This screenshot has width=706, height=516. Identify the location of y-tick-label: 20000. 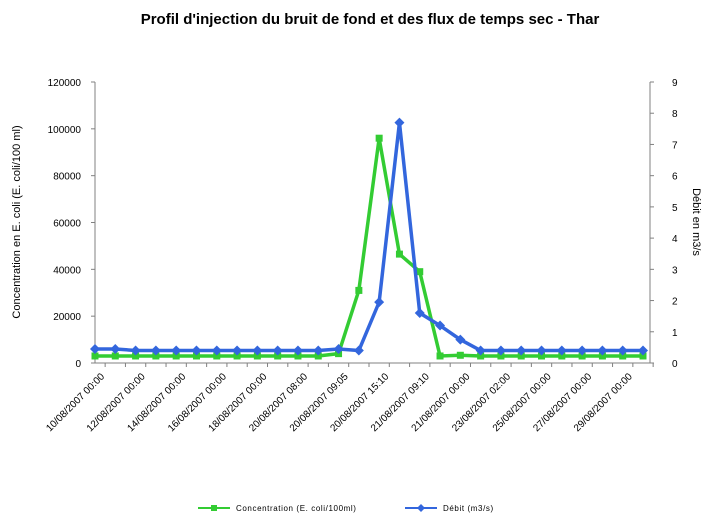
(67, 317).